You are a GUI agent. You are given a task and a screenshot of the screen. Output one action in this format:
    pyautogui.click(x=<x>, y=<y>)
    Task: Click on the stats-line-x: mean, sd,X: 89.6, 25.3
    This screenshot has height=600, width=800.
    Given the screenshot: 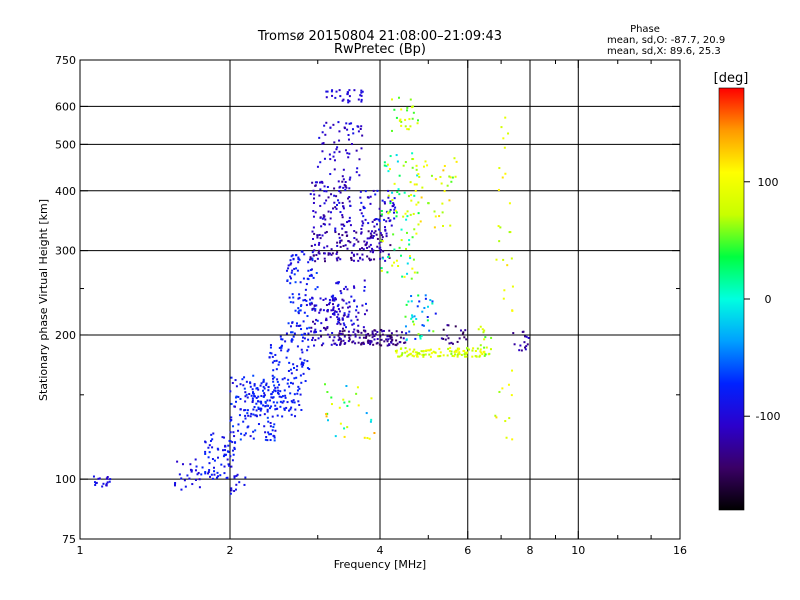 What is the action you would take?
    pyautogui.click(x=664, y=51)
    